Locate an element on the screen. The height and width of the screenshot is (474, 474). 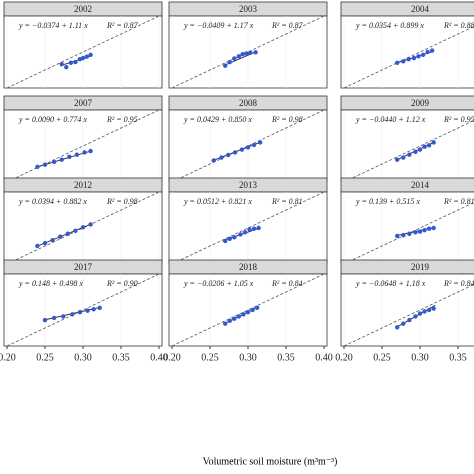
equation: y = −0.0409 + 1.17 x is located at coordinates (218, 25).